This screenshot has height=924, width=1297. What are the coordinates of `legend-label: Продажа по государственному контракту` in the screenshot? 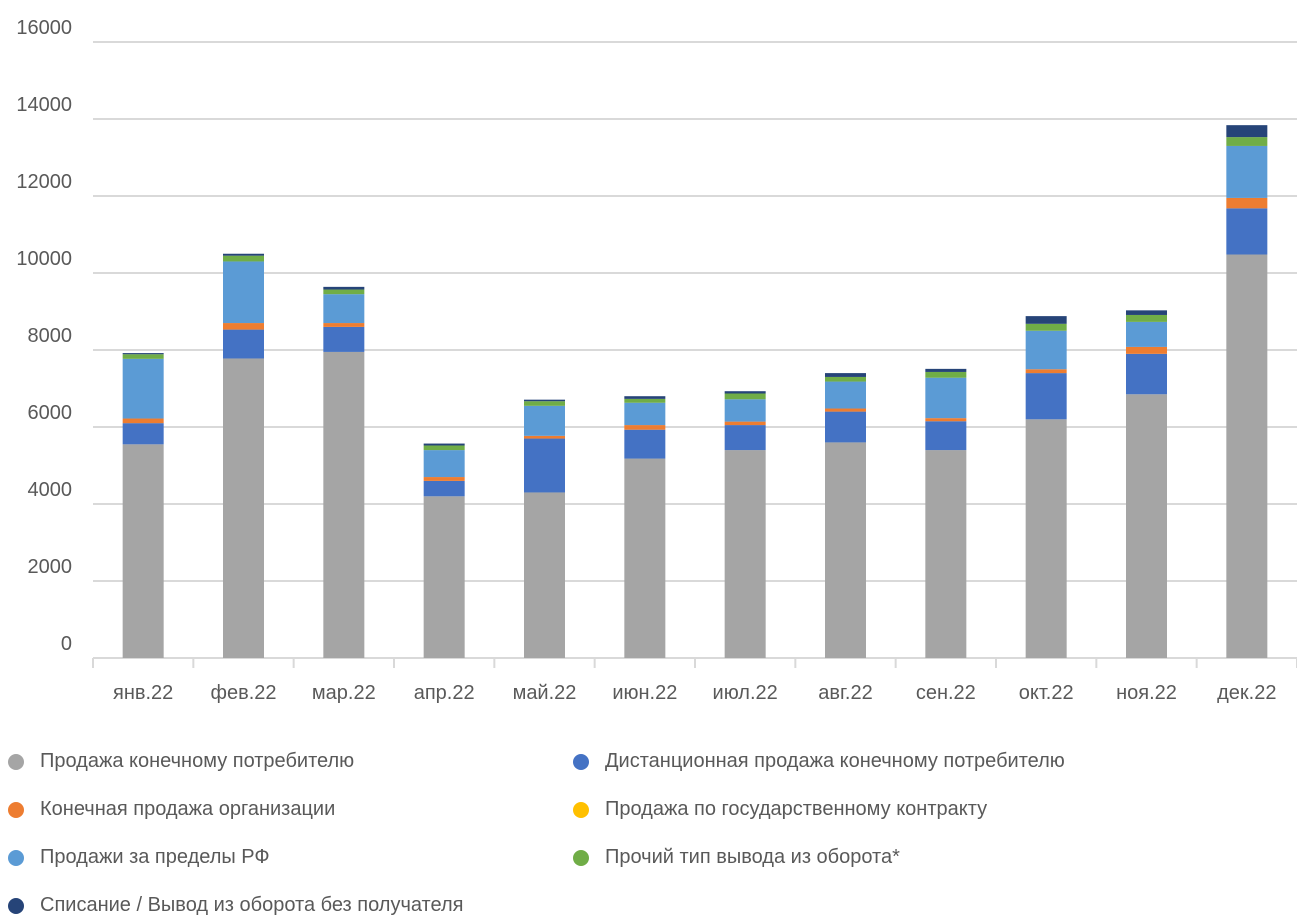 It's located at (796, 809).